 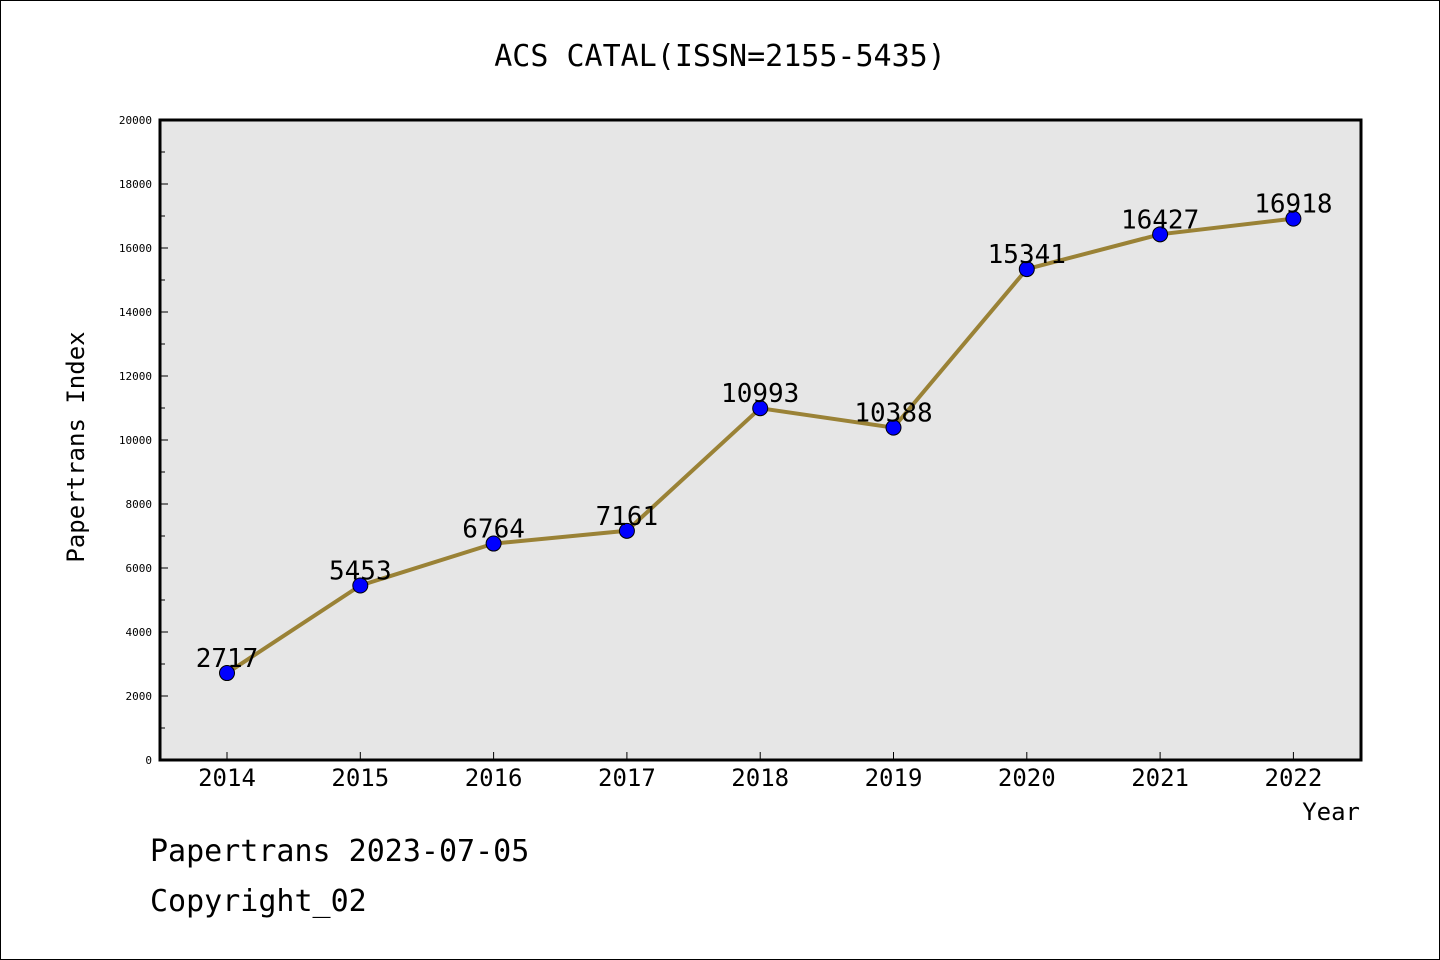 I want to click on y-tick-label: 0, so click(x=148, y=760).